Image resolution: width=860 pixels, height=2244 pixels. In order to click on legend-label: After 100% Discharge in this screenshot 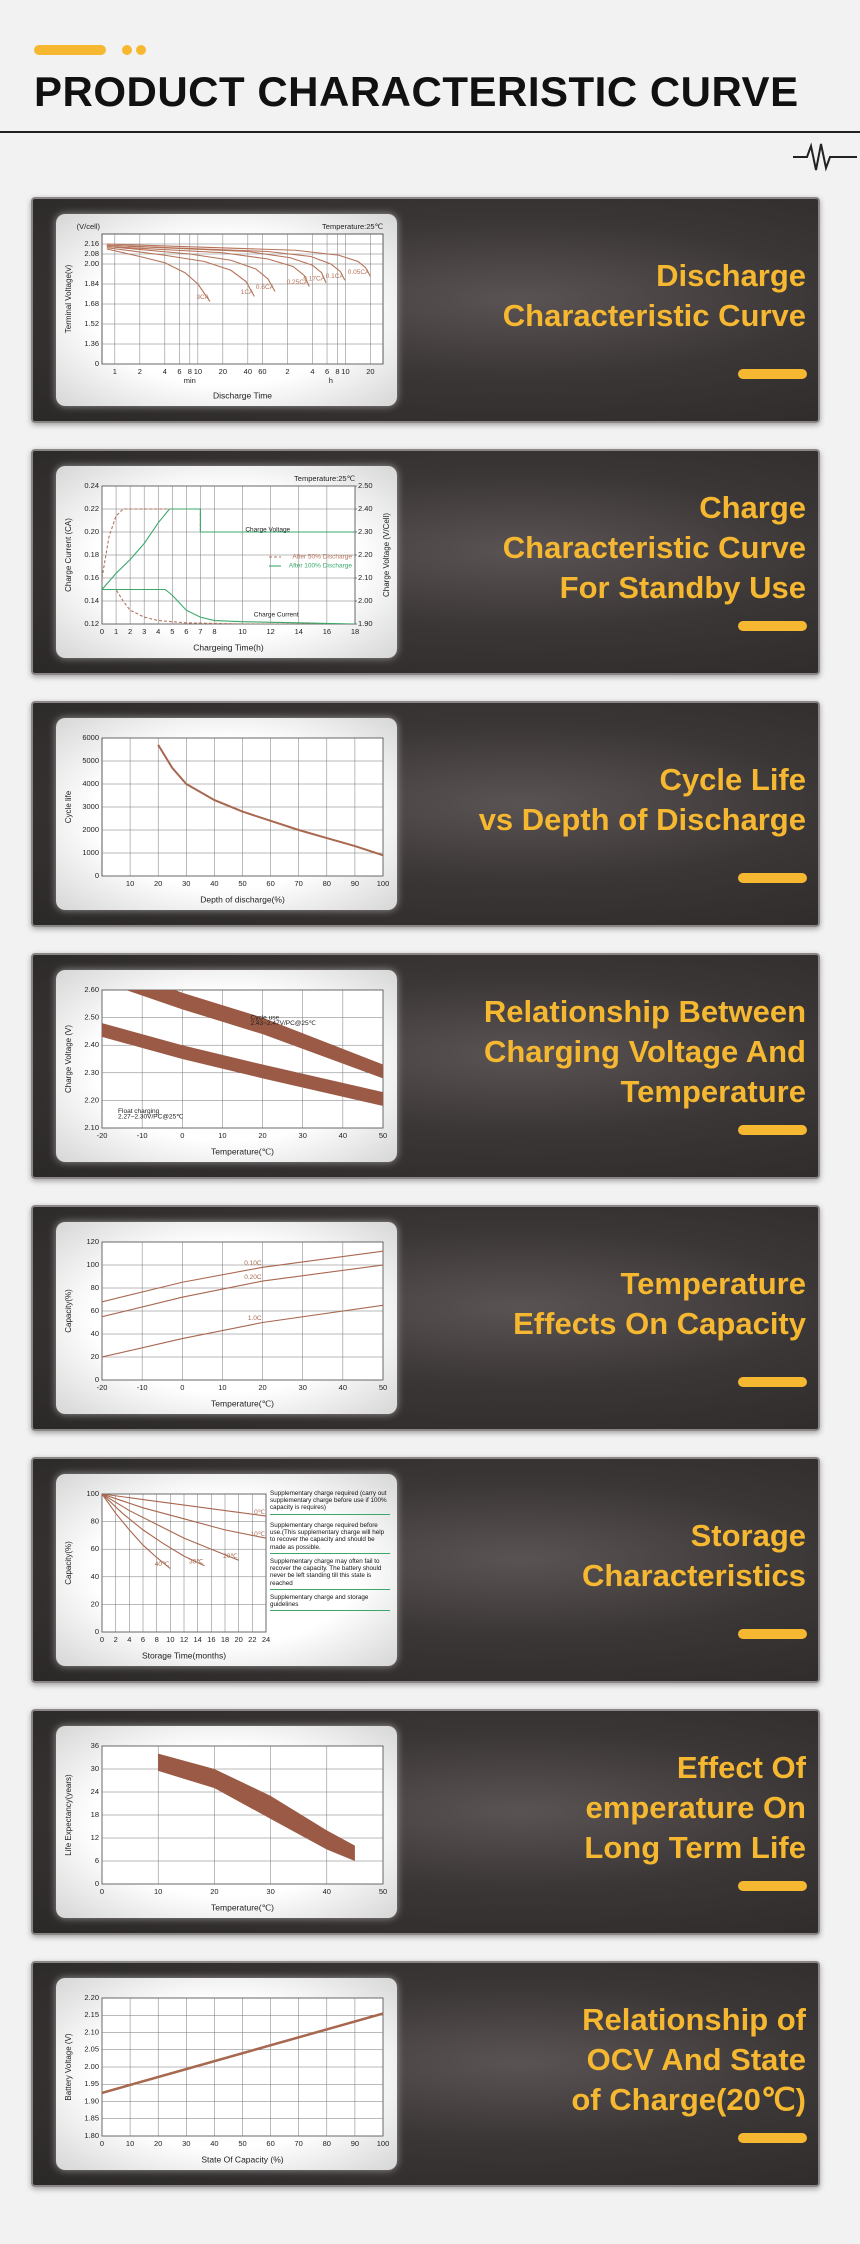, I will do `click(321, 566)`.